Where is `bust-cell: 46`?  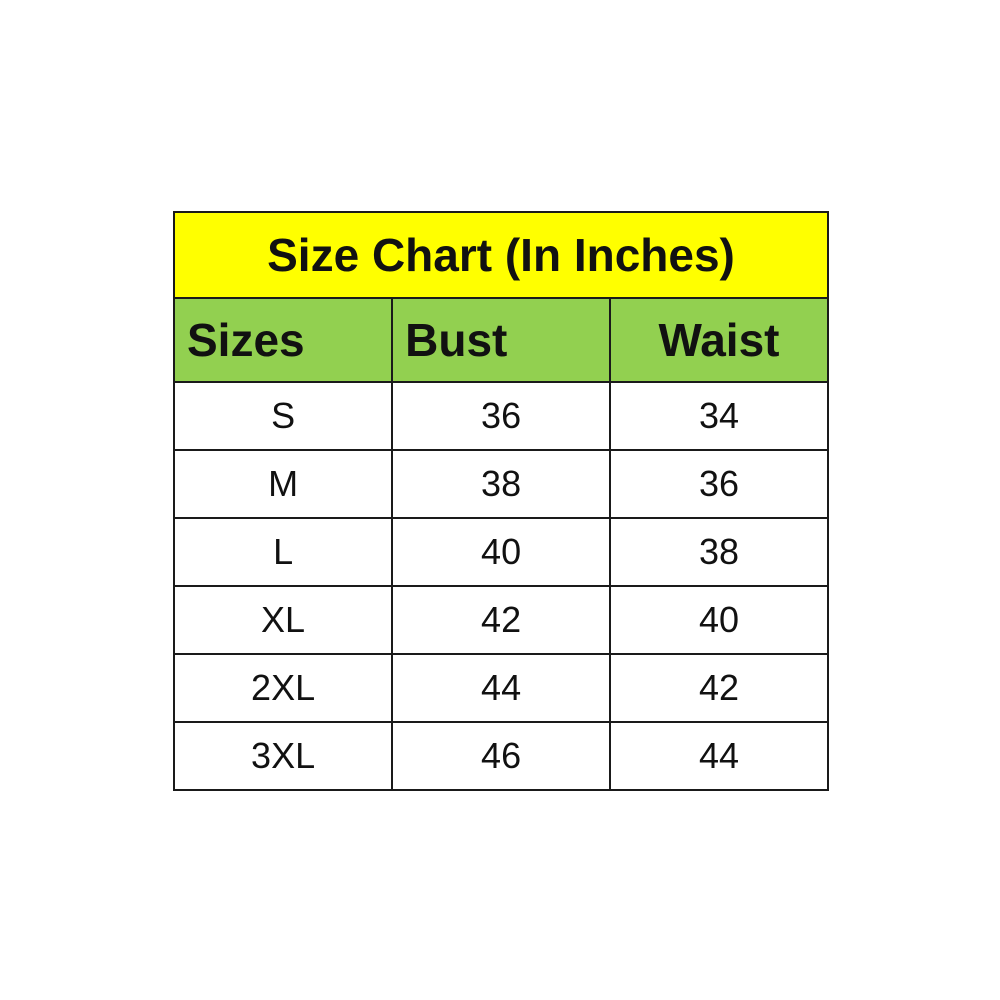 bust-cell: 46 is located at coordinates (501, 756).